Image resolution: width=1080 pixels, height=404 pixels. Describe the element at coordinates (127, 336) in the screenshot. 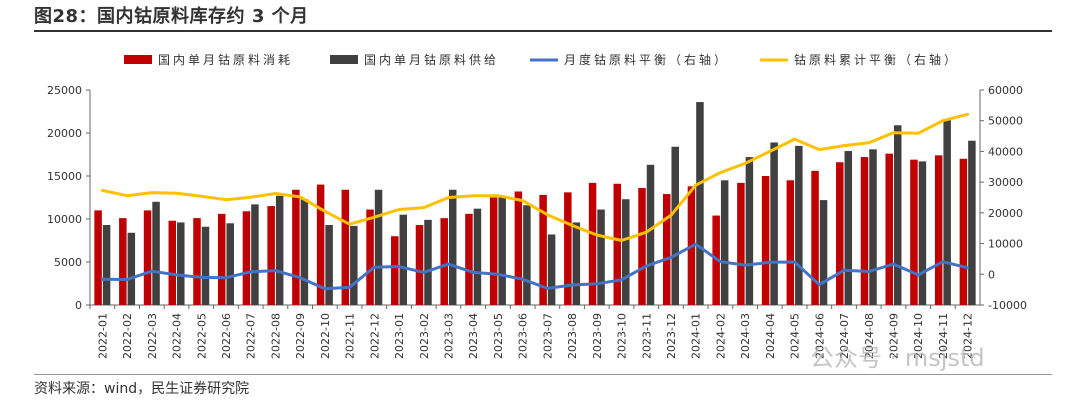

I see `x-tick-label: 2022-02` at that location.